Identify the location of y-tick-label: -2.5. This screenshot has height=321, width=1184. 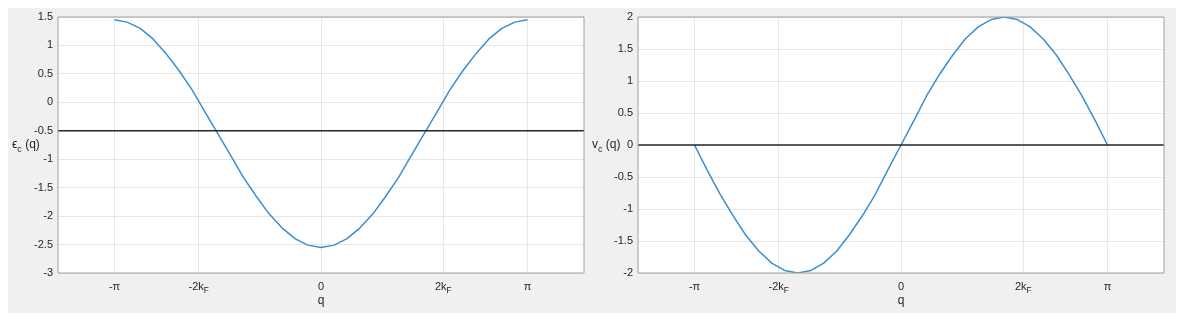
(44, 243).